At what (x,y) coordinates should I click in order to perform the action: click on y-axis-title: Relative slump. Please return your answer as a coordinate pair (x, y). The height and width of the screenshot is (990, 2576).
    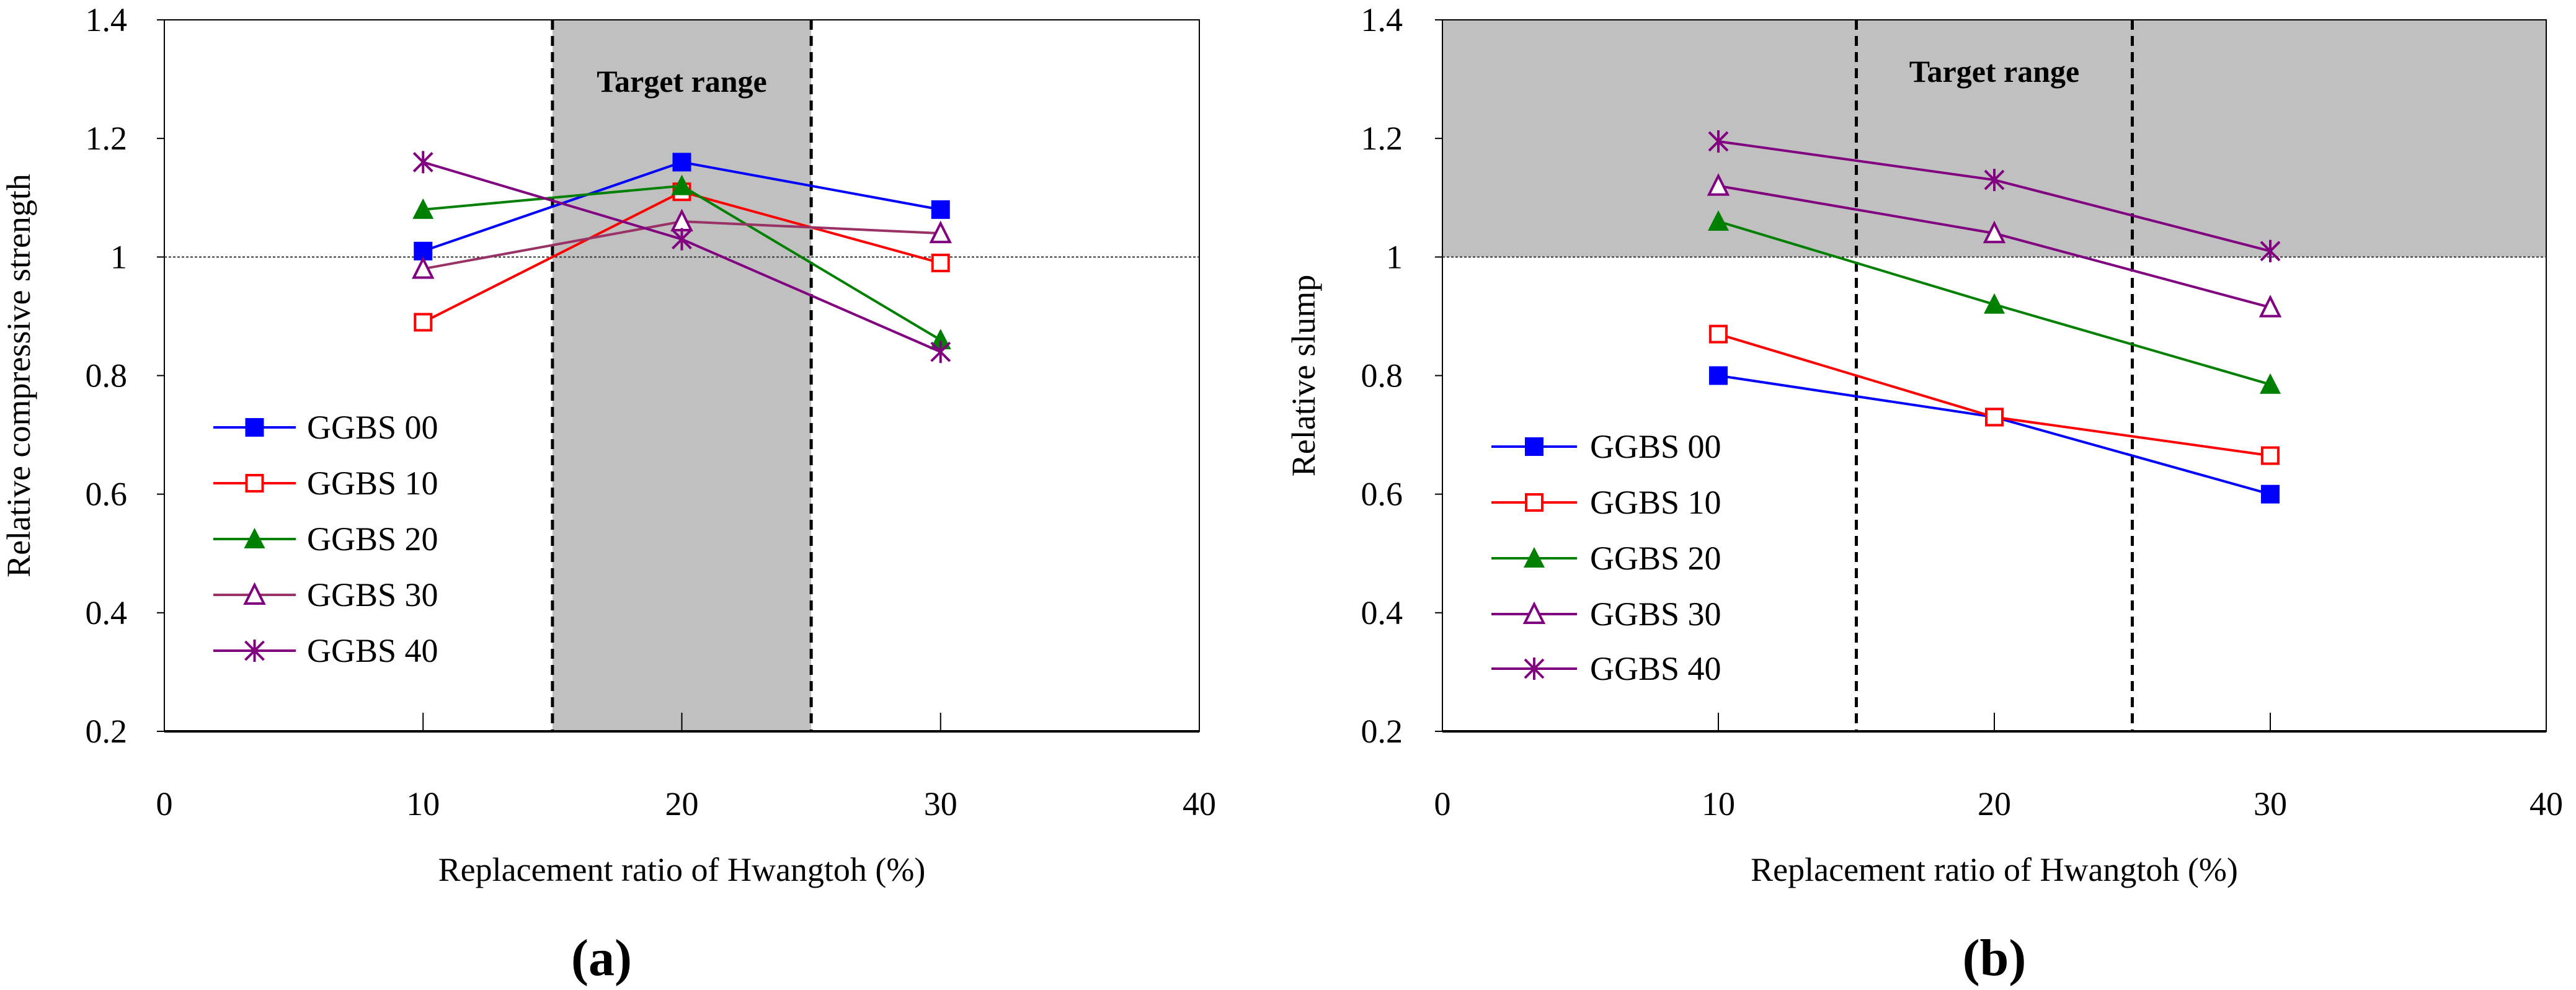
    Looking at the image, I should click on (1303, 375).